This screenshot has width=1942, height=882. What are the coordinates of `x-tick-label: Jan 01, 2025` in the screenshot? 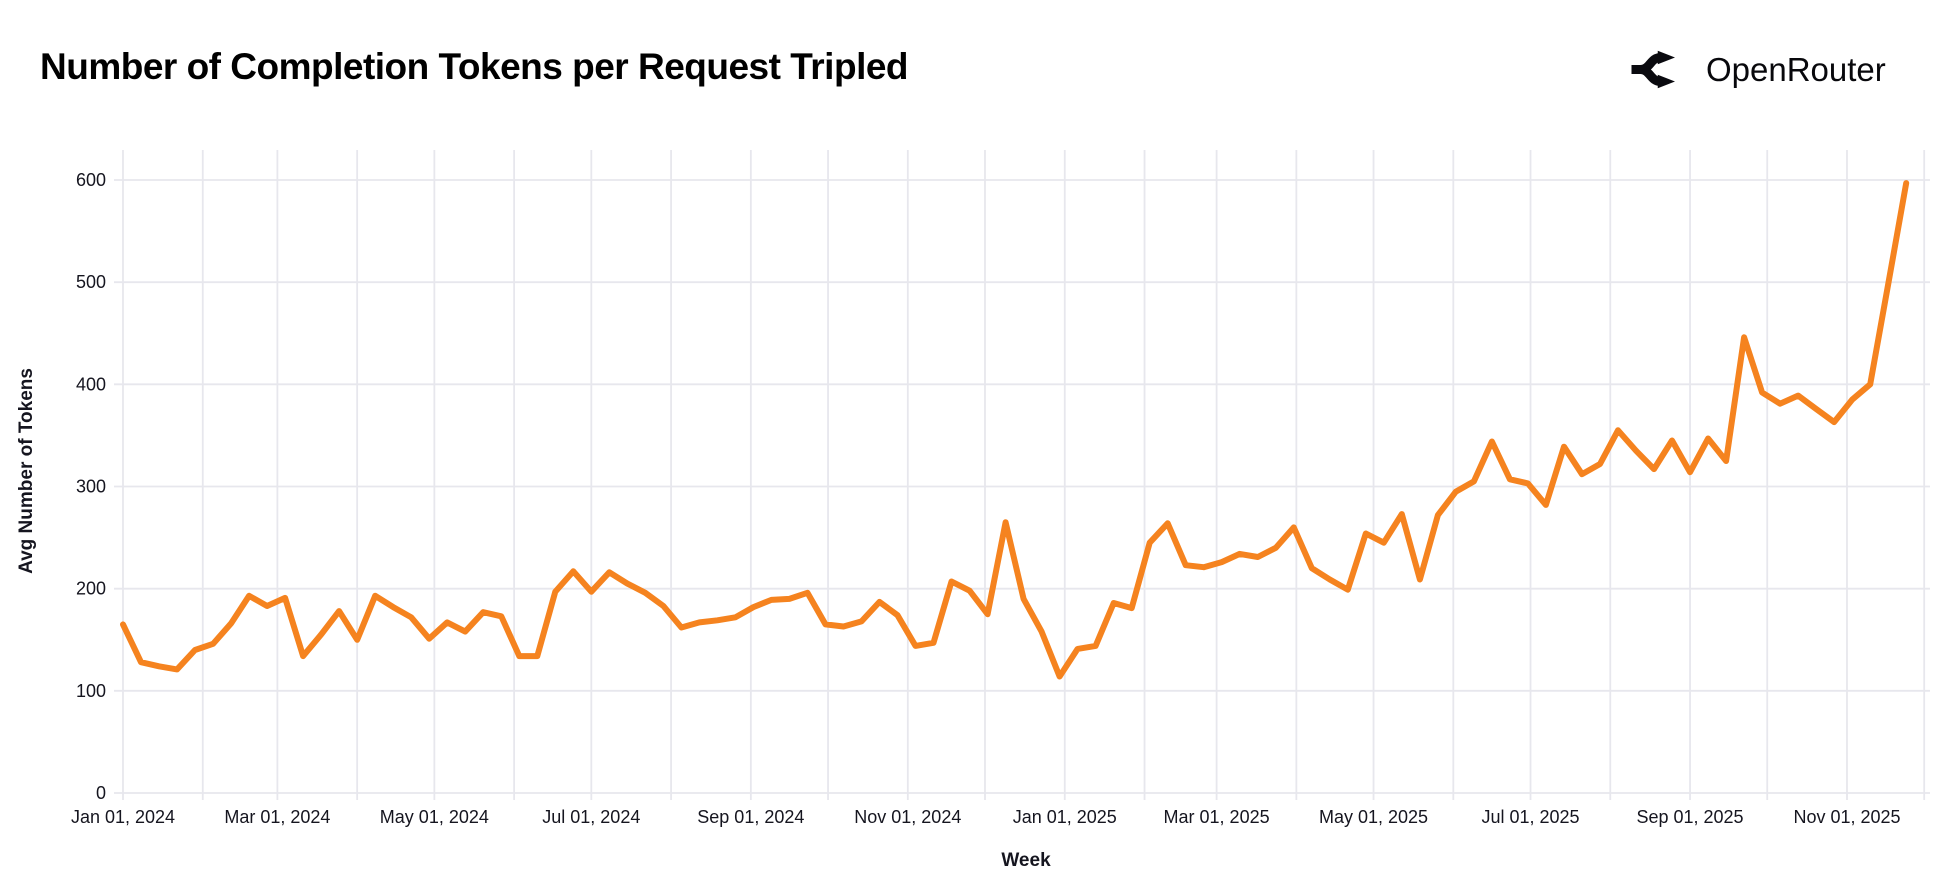 It's located at (1065, 817).